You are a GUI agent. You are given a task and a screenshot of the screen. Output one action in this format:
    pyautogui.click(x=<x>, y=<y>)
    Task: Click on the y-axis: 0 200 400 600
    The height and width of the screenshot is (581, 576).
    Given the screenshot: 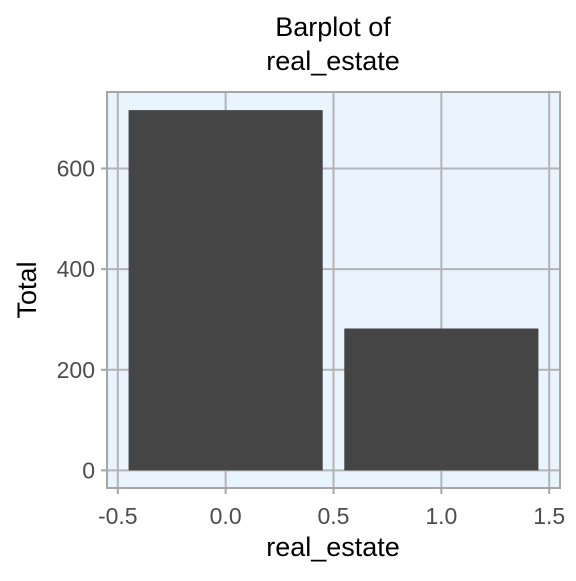 What is the action you would take?
    pyautogui.click(x=82, y=319)
    